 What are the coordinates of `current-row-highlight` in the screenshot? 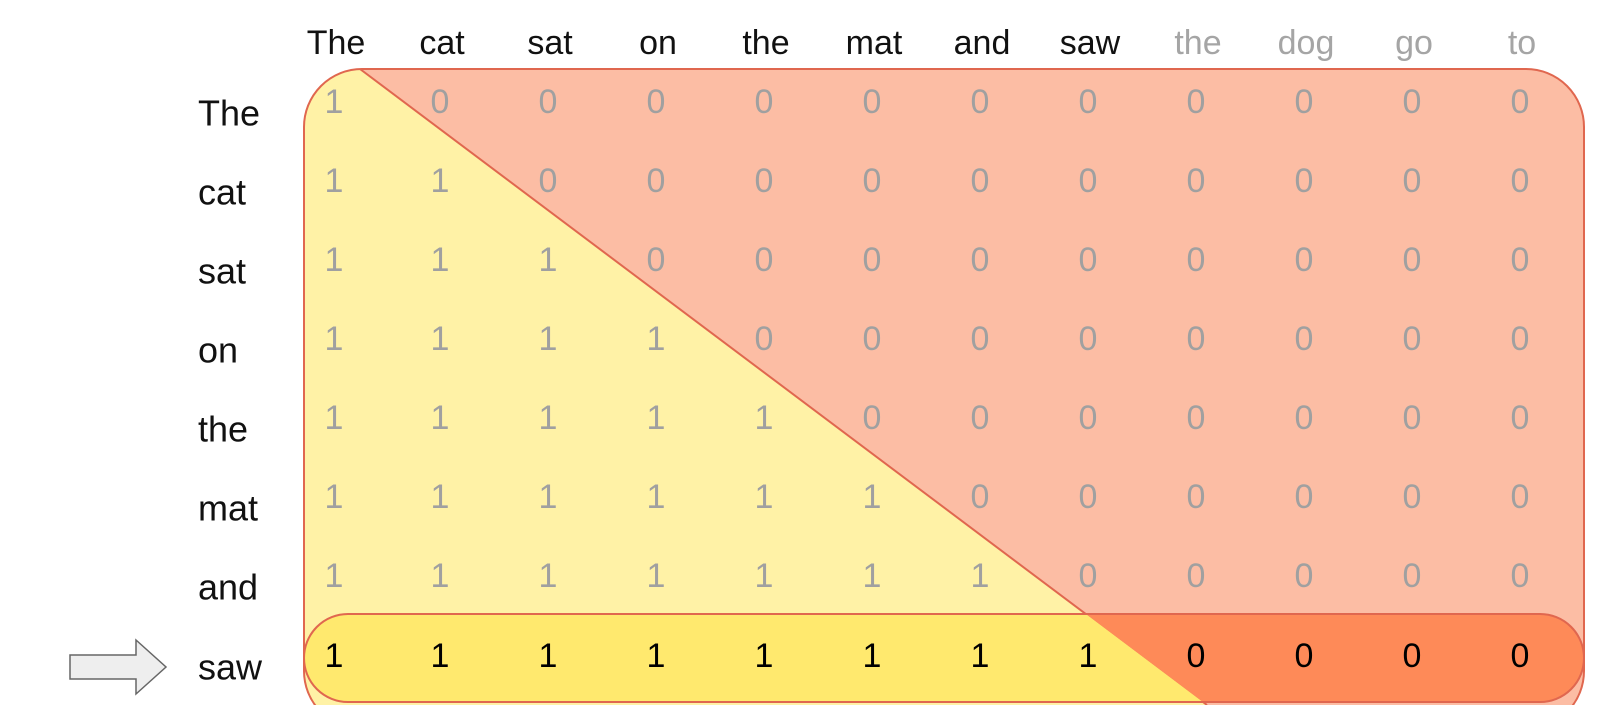 It's located at (944, 658).